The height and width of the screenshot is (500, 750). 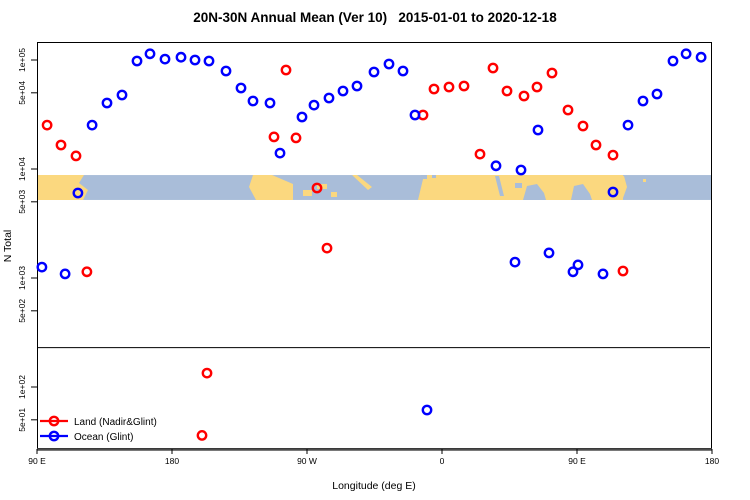 What do you see at coordinates (22, 420) in the screenshot?
I see `y-tick-label: 5e+01` at bounding box center [22, 420].